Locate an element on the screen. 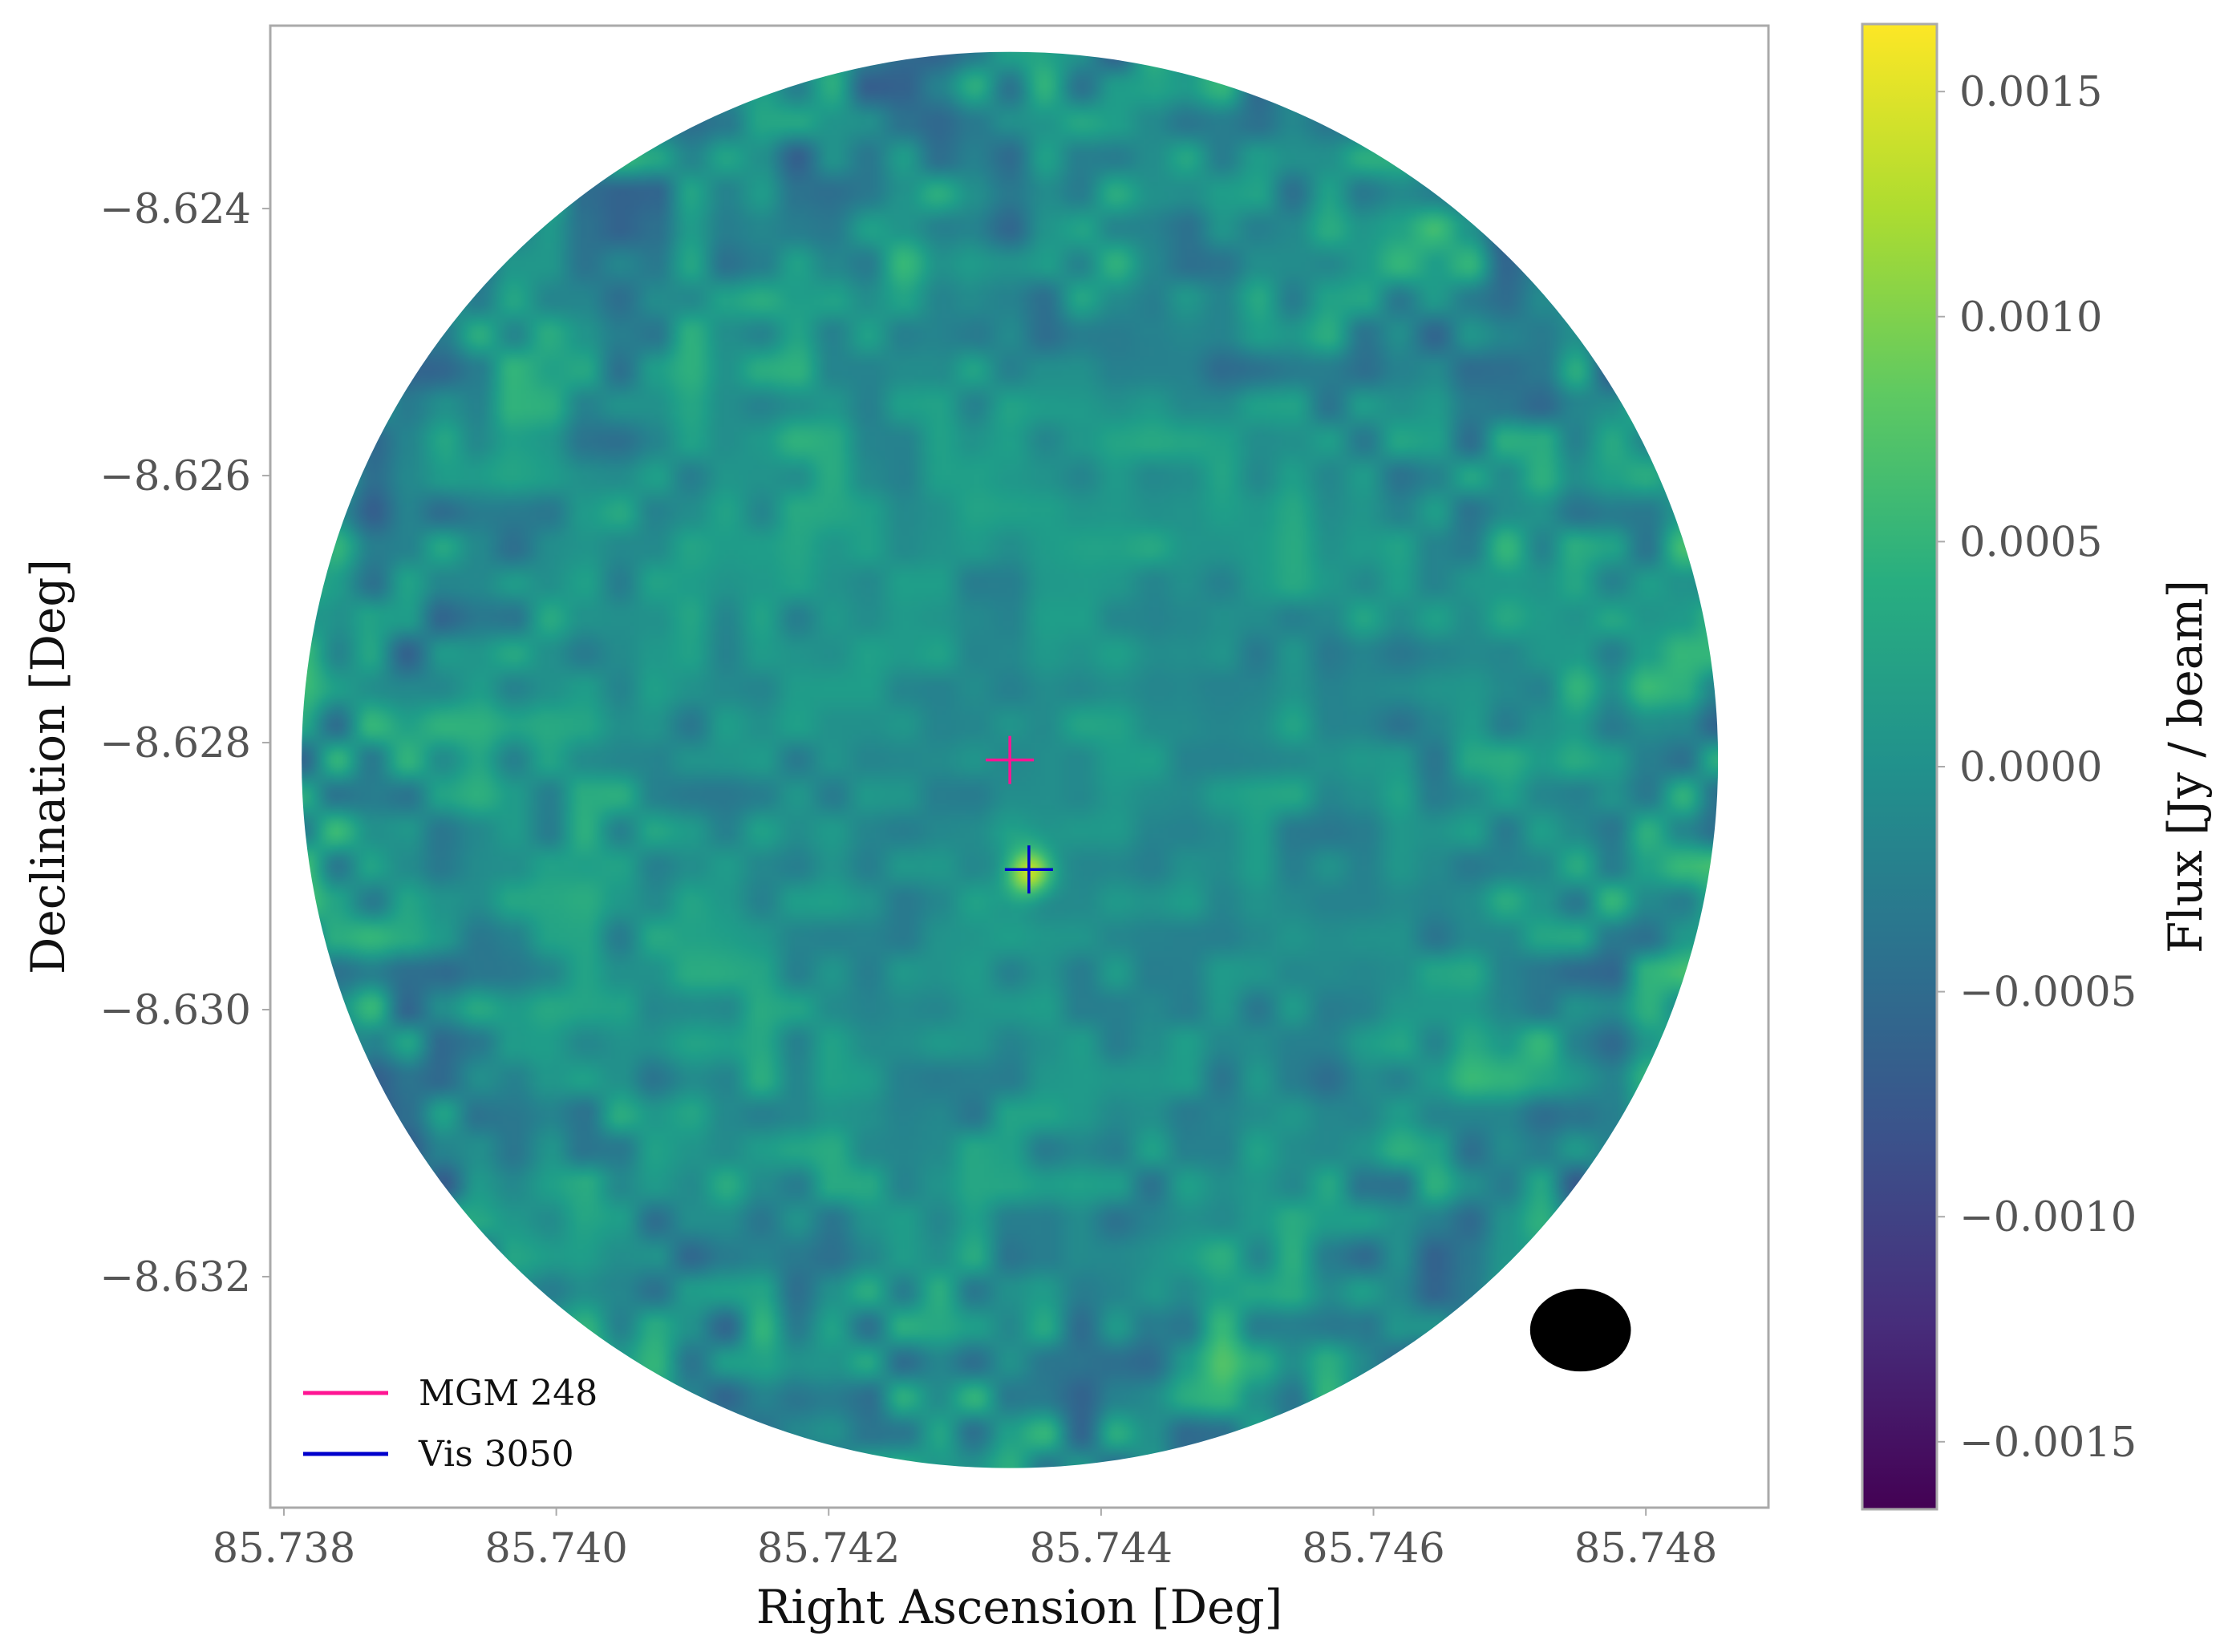 Image resolution: width=2224 pixels, height=1652 pixels. beam-ellipse is located at coordinates (1580, 1330).